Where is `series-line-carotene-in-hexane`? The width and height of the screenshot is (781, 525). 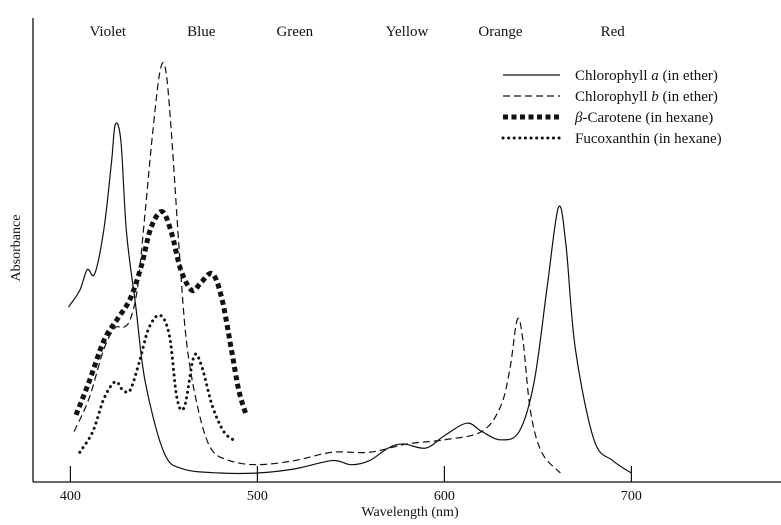 series-line-carotene-in-hexane is located at coordinates (161, 312).